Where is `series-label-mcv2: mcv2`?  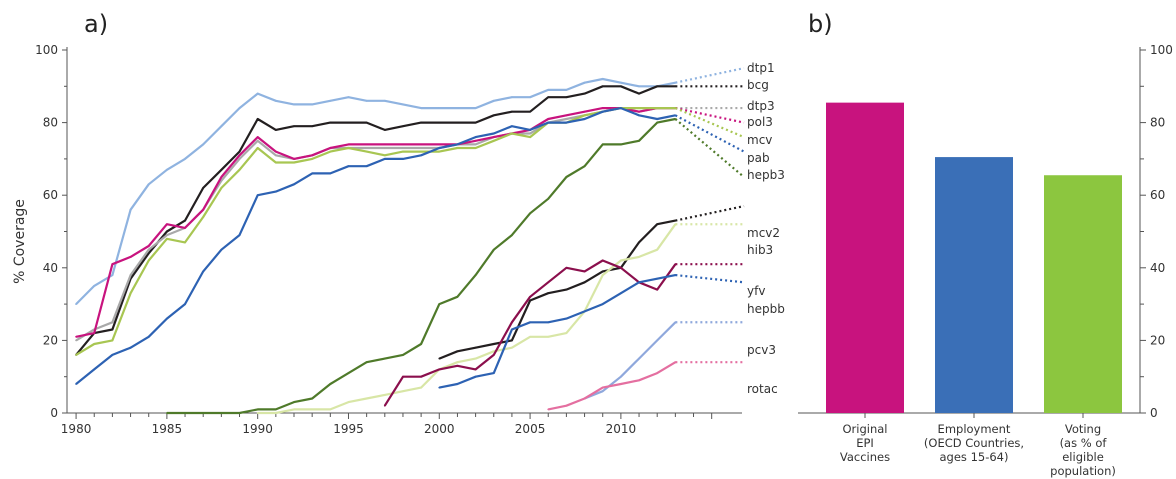
series-label-mcv2: mcv2 is located at coordinates (763, 233).